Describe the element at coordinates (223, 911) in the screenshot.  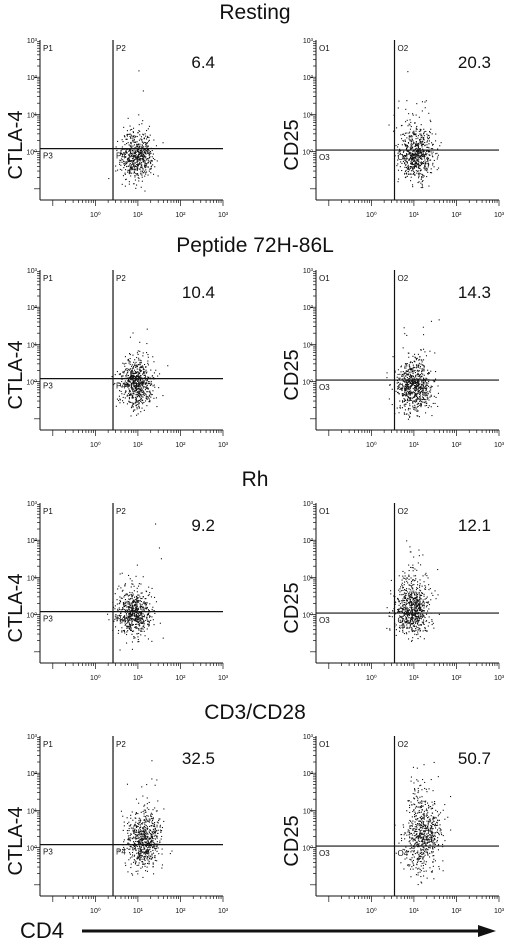
I see `x-tick-label: 10³` at that location.